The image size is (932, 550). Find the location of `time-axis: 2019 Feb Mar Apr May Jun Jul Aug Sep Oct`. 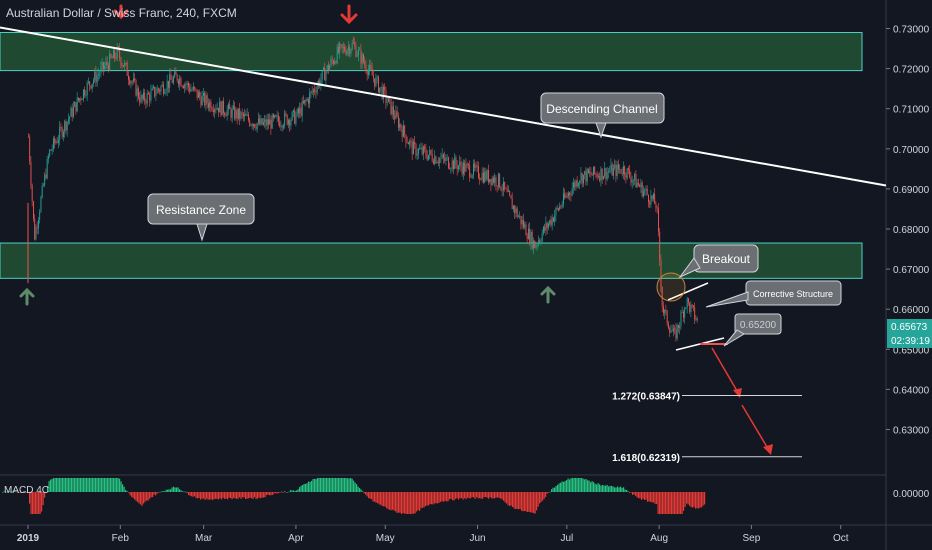

time-axis: 2019 Feb Mar Apr May Jun Jul Aug Sep Oct is located at coordinates (433, 534).